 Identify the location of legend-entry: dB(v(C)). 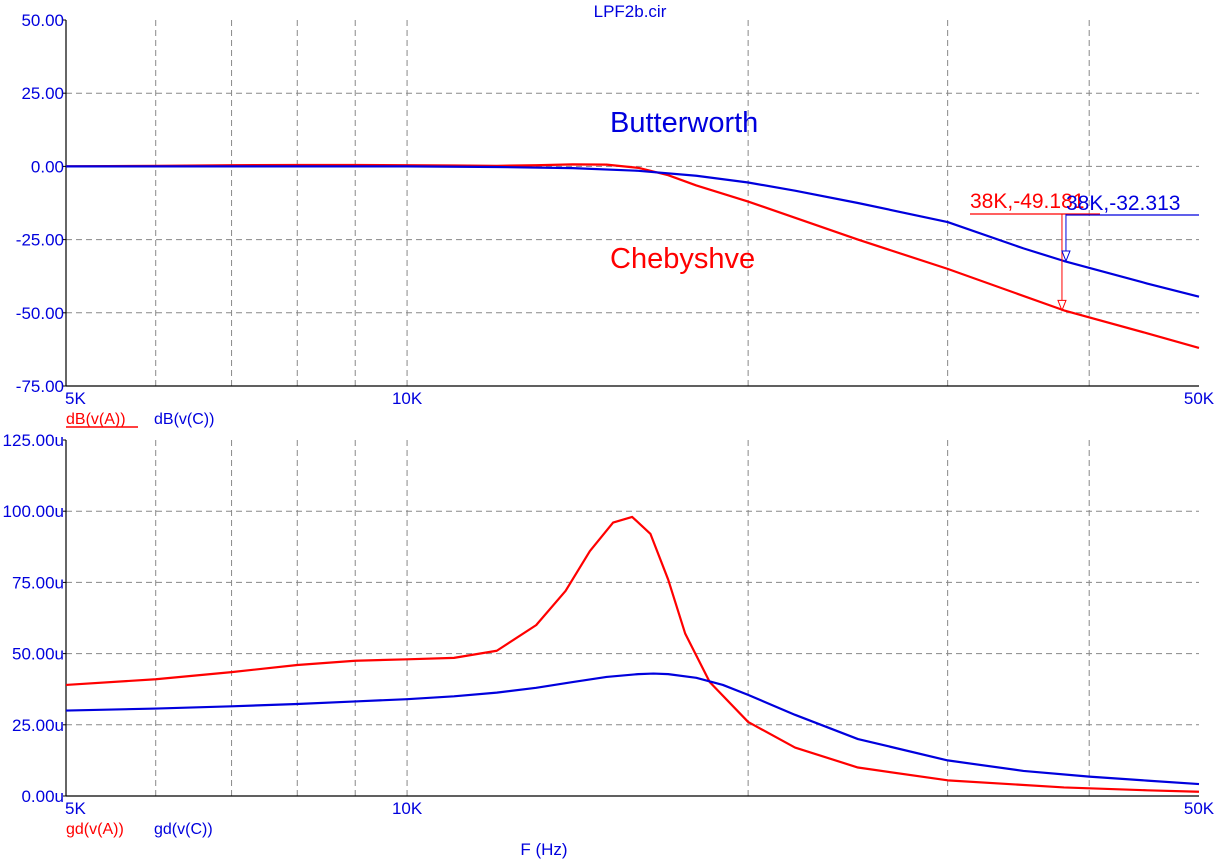
(184, 419).